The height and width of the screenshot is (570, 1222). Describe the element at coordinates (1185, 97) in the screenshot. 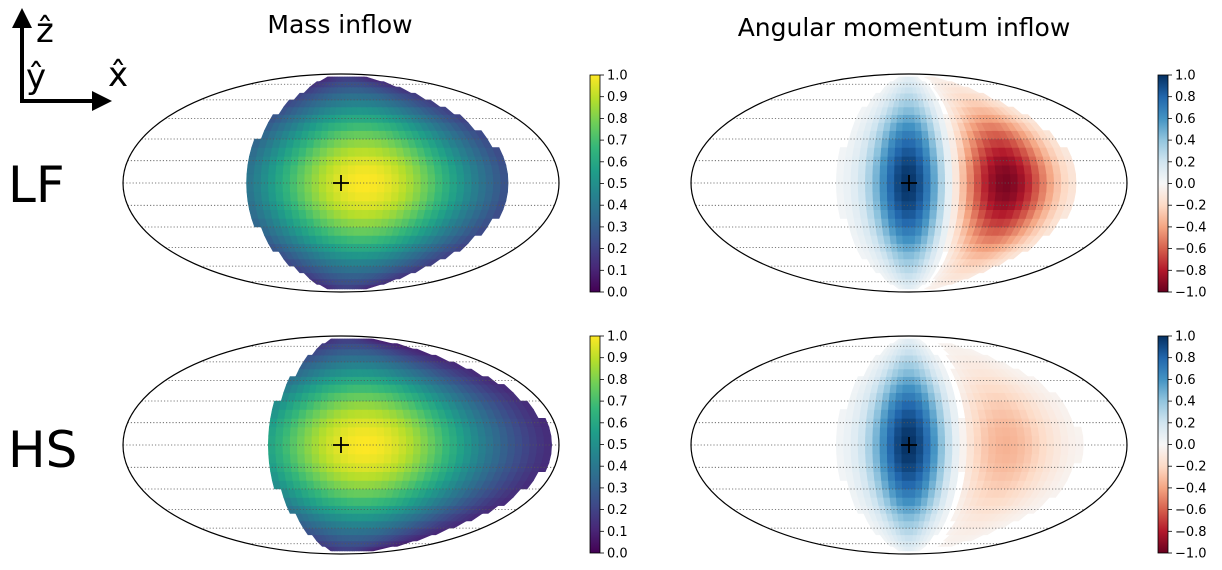

I see `colorbar-tick-label: 0.8` at that location.